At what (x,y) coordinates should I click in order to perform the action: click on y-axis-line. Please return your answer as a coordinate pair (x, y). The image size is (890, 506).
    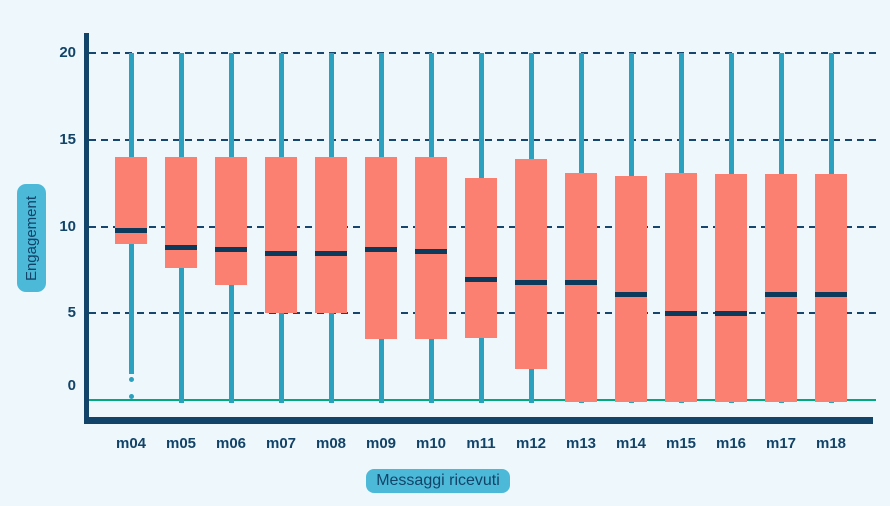
    Looking at the image, I should click on (86, 228).